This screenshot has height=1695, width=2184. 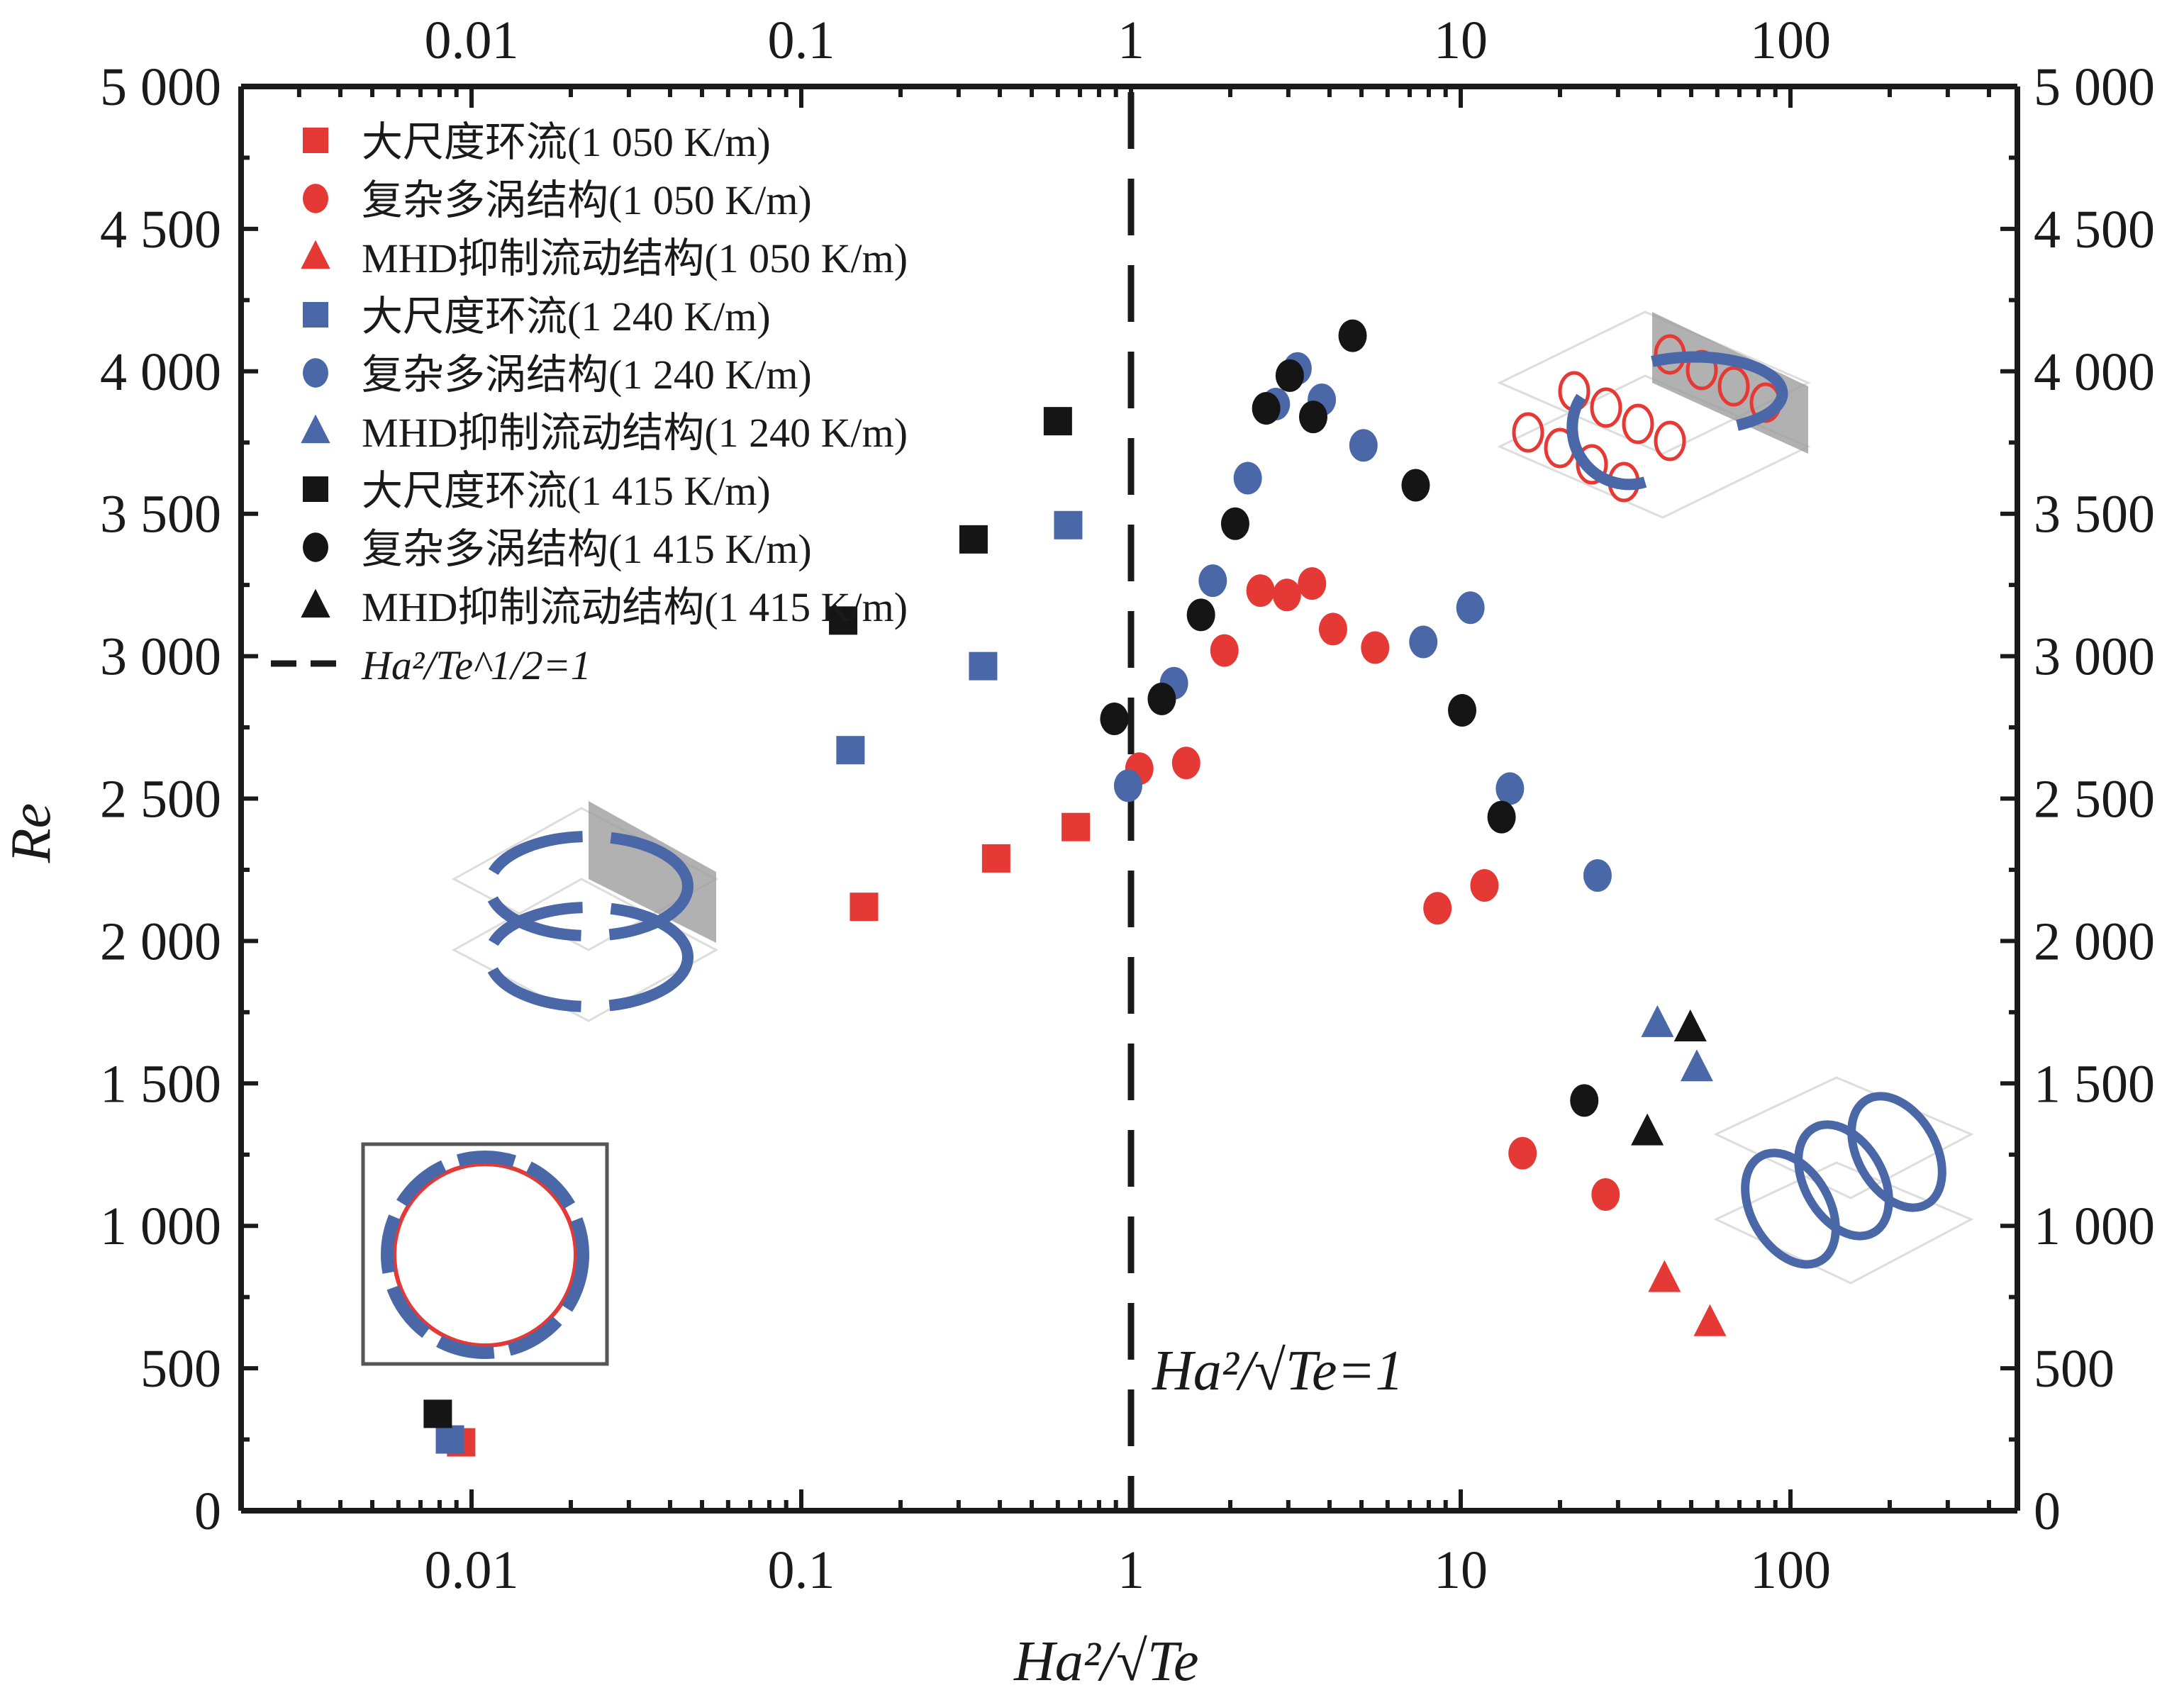 What do you see at coordinates (161, 657) in the screenshot?
I see `y-tick-label-left: 3 000` at bounding box center [161, 657].